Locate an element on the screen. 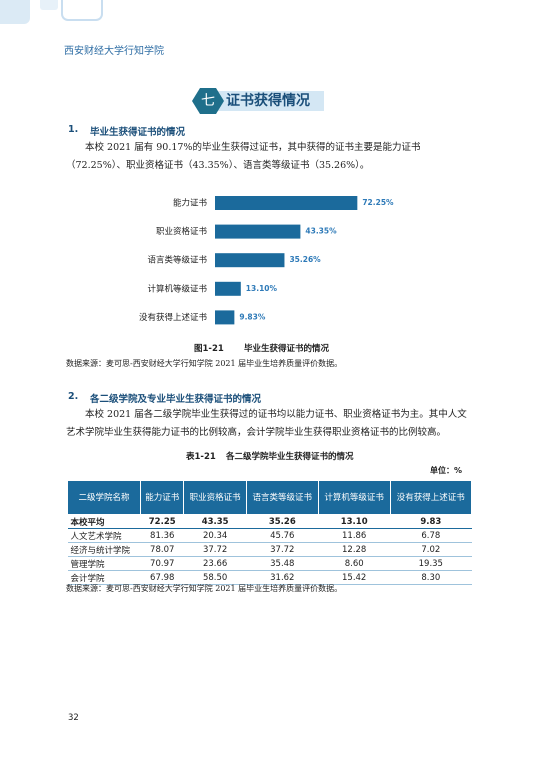 This screenshot has width=543, height=768. section-number: 七 is located at coordinates (208, 101).